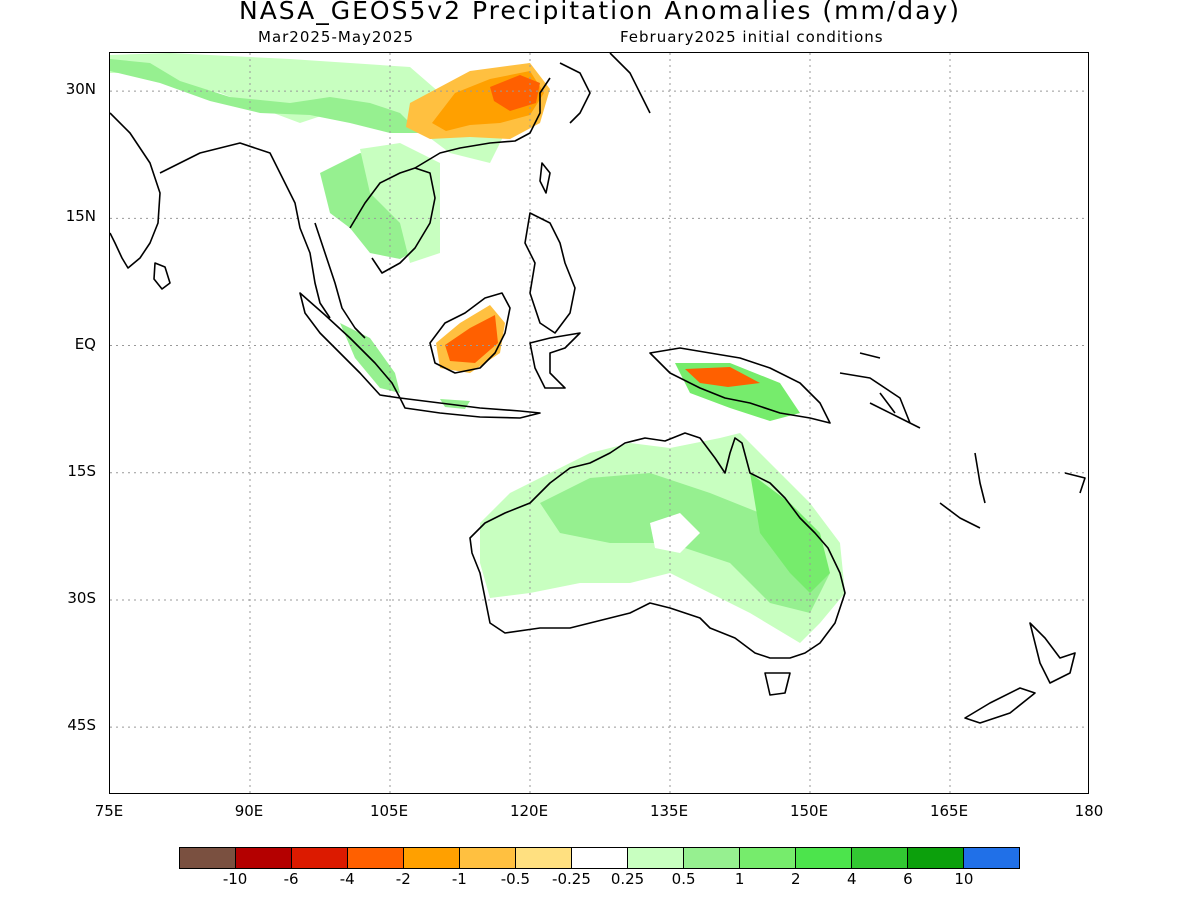  I want to click on coast-malay-peninsula, so click(340, 280).